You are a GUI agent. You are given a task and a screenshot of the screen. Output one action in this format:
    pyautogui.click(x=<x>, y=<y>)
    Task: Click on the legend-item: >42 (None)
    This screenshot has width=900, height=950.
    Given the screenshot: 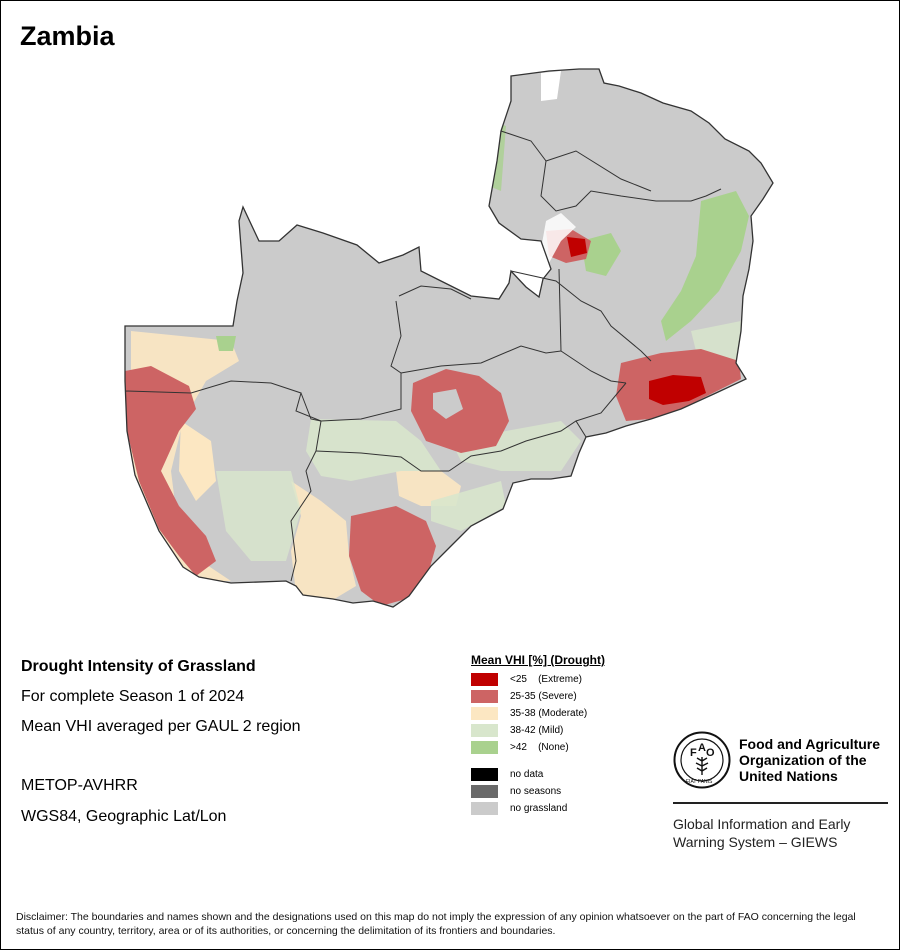 What is the action you would take?
    pyautogui.click(x=520, y=747)
    